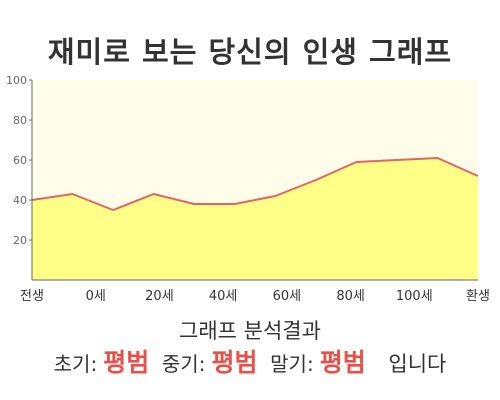  What do you see at coordinates (126, 362) in the screenshot?
I see `early-result: 평범` at bounding box center [126, 362].